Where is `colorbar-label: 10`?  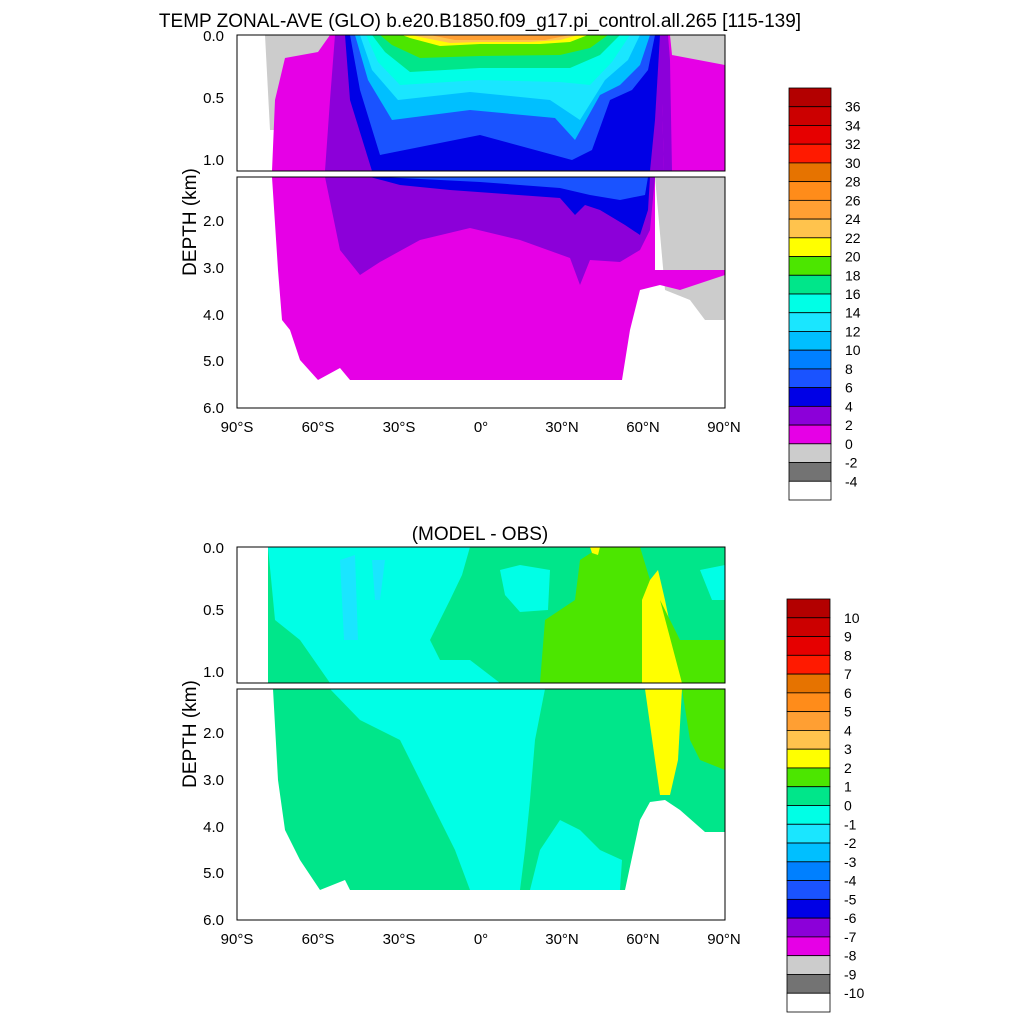 colorbar-label: 10 is located at coordinates (852, 618).